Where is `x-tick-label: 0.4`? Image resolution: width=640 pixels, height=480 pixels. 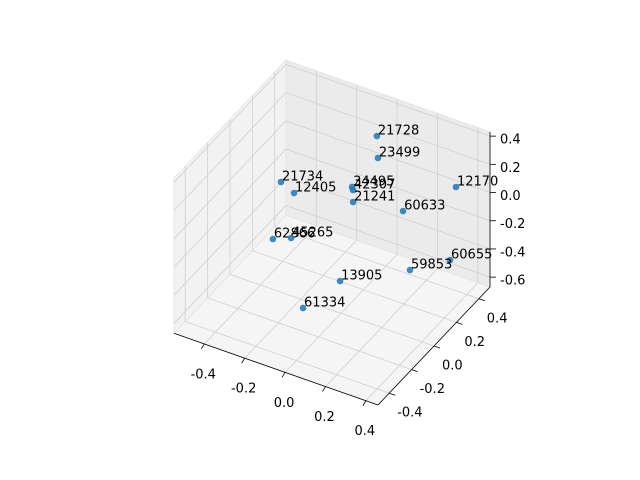 x-tick-label: 0.4 is located at coordinates (365, 431).